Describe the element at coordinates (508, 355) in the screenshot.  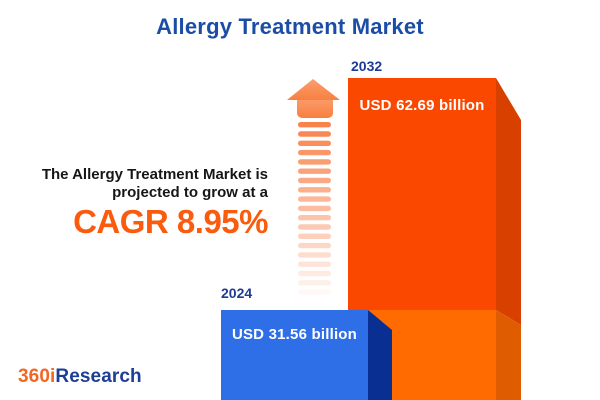
I see `bar-2032-side-lower` at that location.